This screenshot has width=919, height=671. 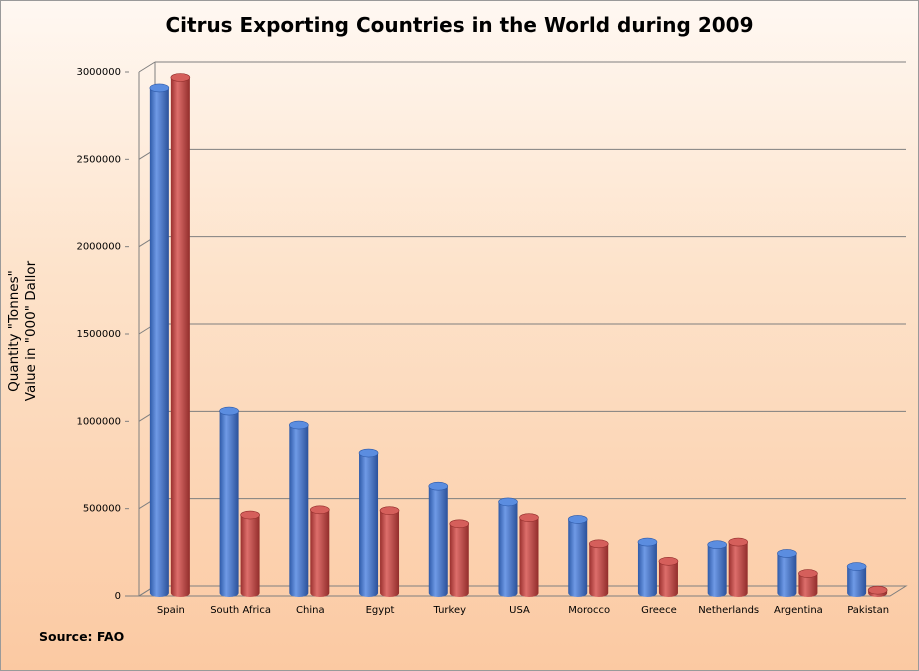 I want to click on y-tick-label: 1000000, so click(x=98, y=421).